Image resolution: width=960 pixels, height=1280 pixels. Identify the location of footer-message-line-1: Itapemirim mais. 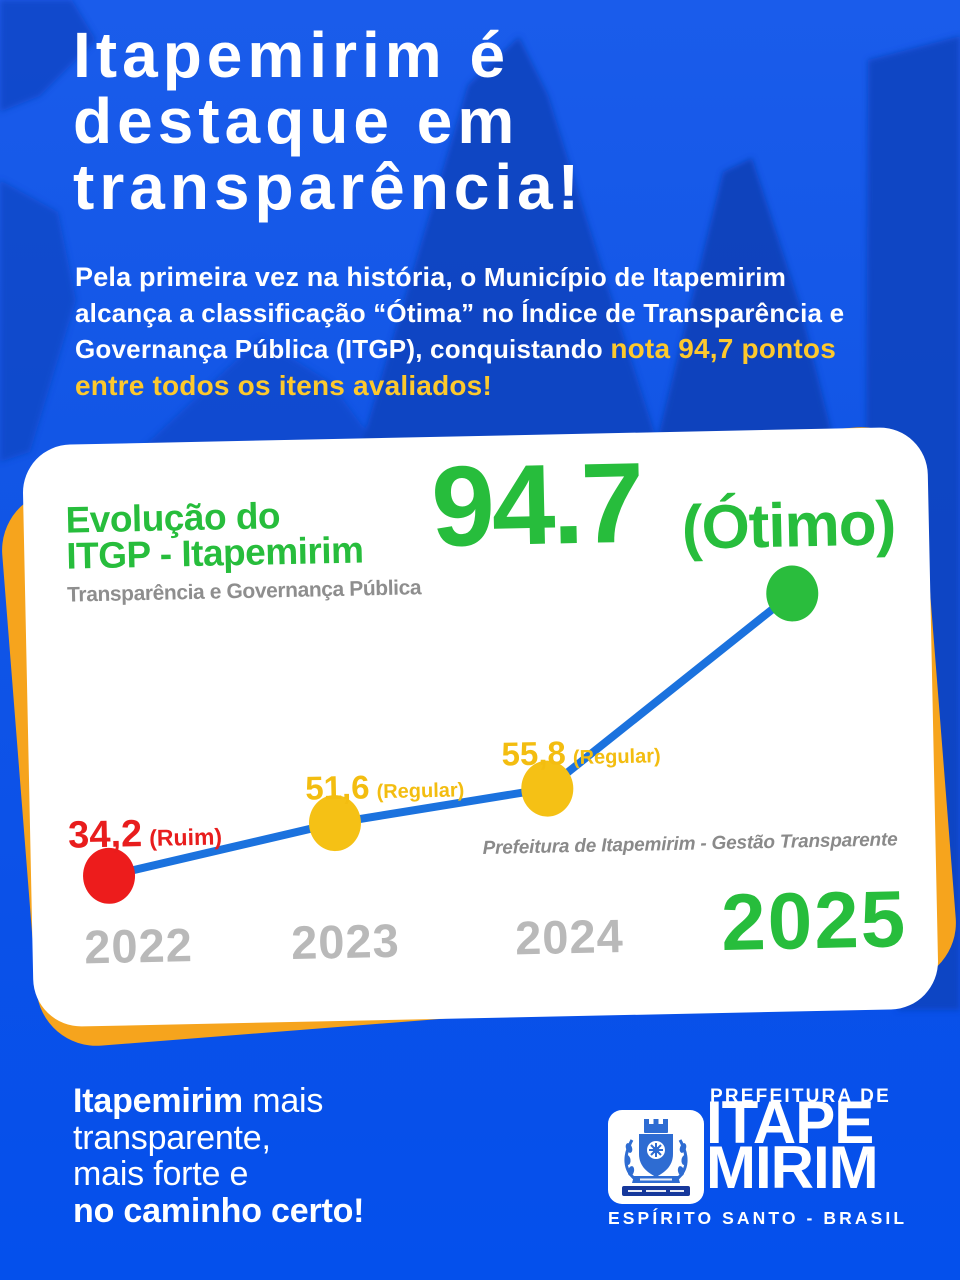
(218, 1101).